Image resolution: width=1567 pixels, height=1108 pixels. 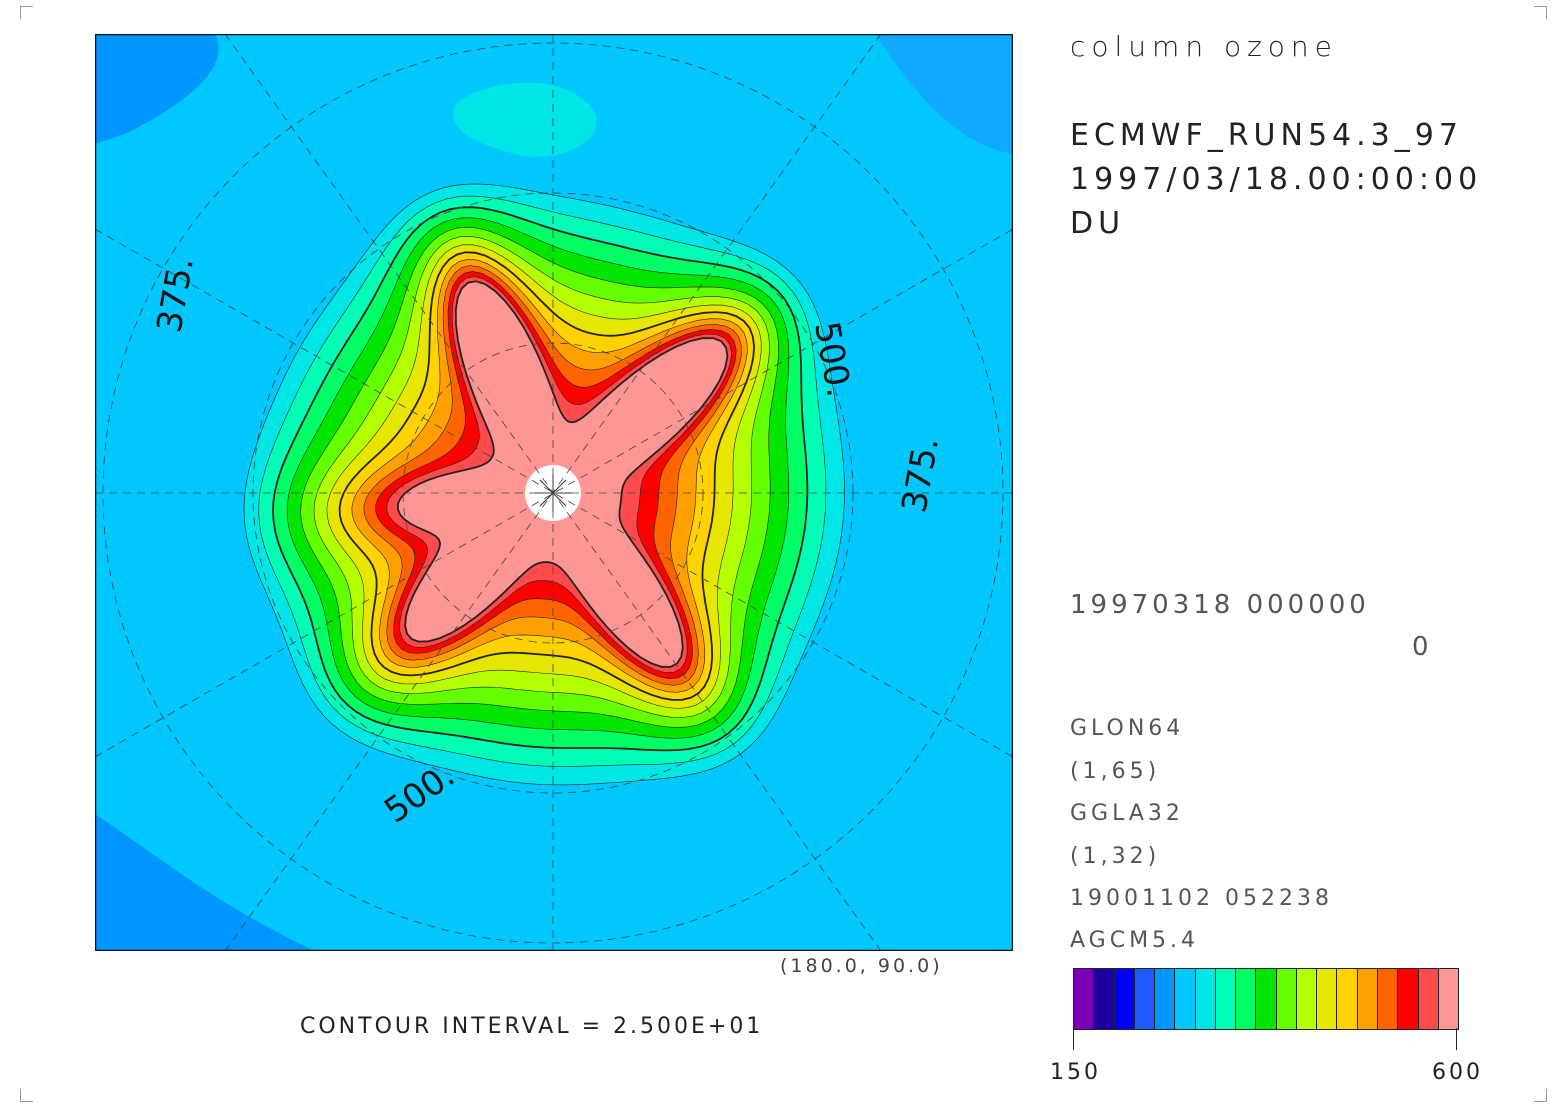 What do you see at coordinates (26, 12) in the screenshot?
I see `crop-mark-top-left` at bounding box center [26, 12].